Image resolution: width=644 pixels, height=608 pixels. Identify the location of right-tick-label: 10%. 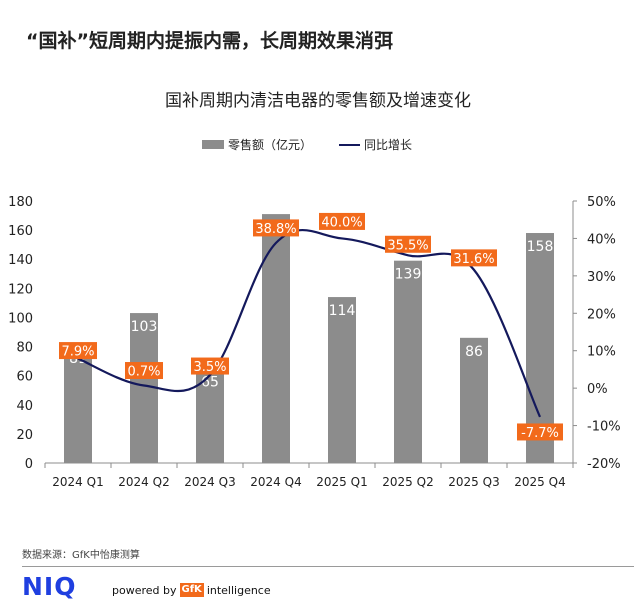
(601, 352).